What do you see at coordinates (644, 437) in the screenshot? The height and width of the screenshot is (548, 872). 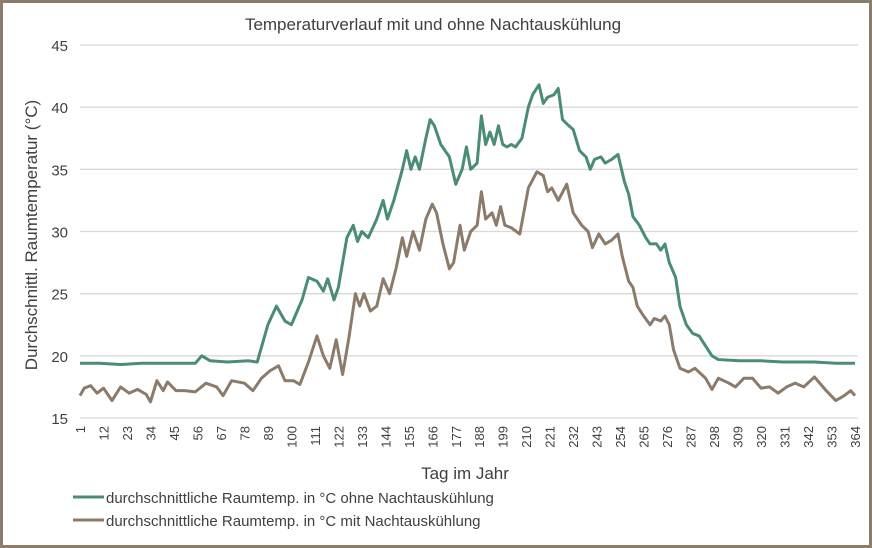 I see `x-tick-label: 265` at bounding box center [644, 437].